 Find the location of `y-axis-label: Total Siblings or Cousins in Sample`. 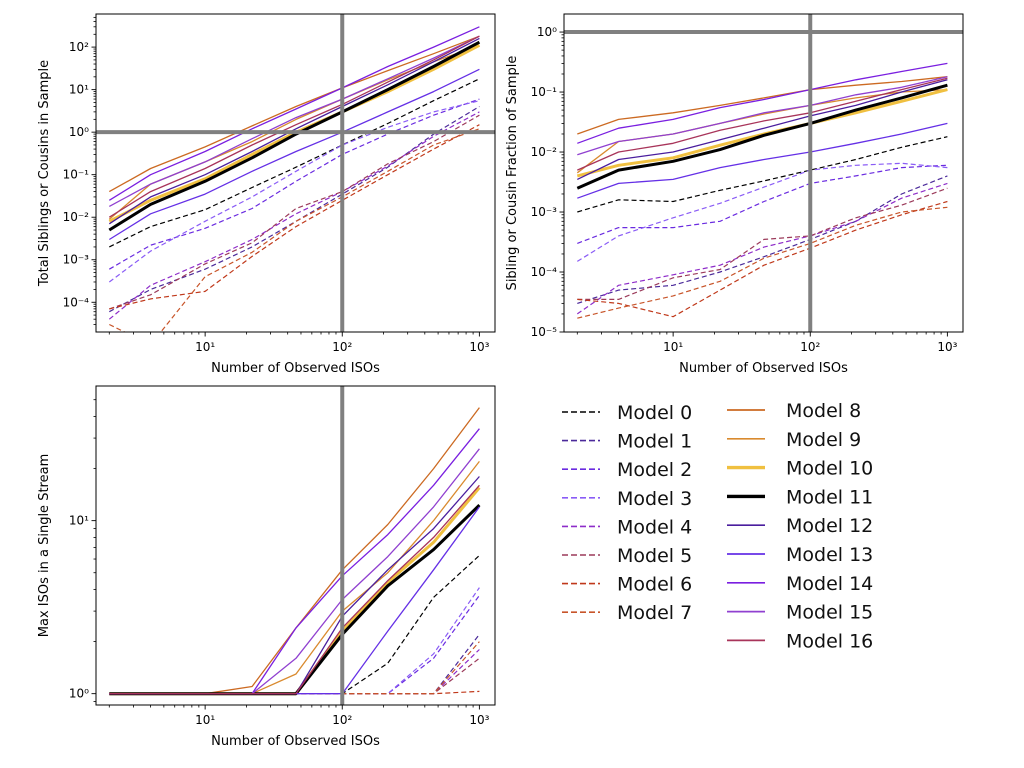

y-axis-label: Total Siblings or Cousins in Sample is located at coordinates (44, 173).